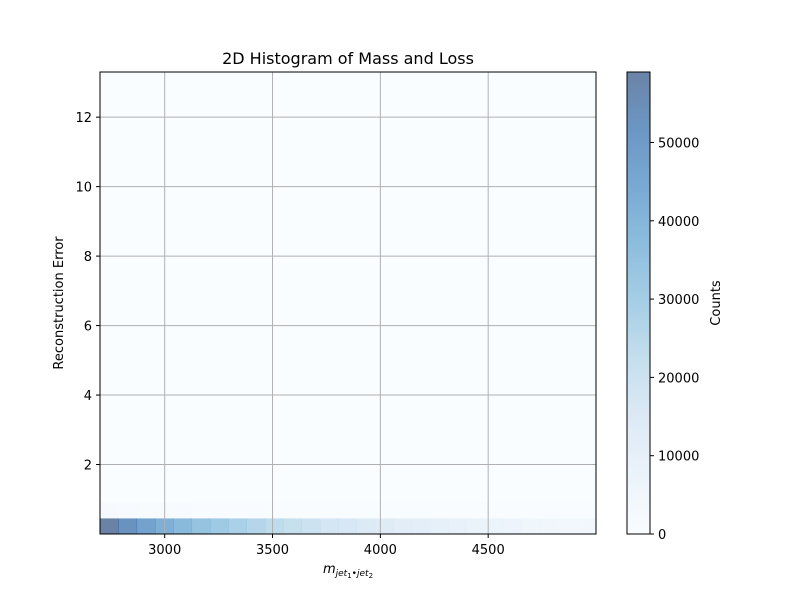 Image resolution: width=800 pixels, height=600 pixels. I want to click on x-tick-label: 3000, so click(164, 550).